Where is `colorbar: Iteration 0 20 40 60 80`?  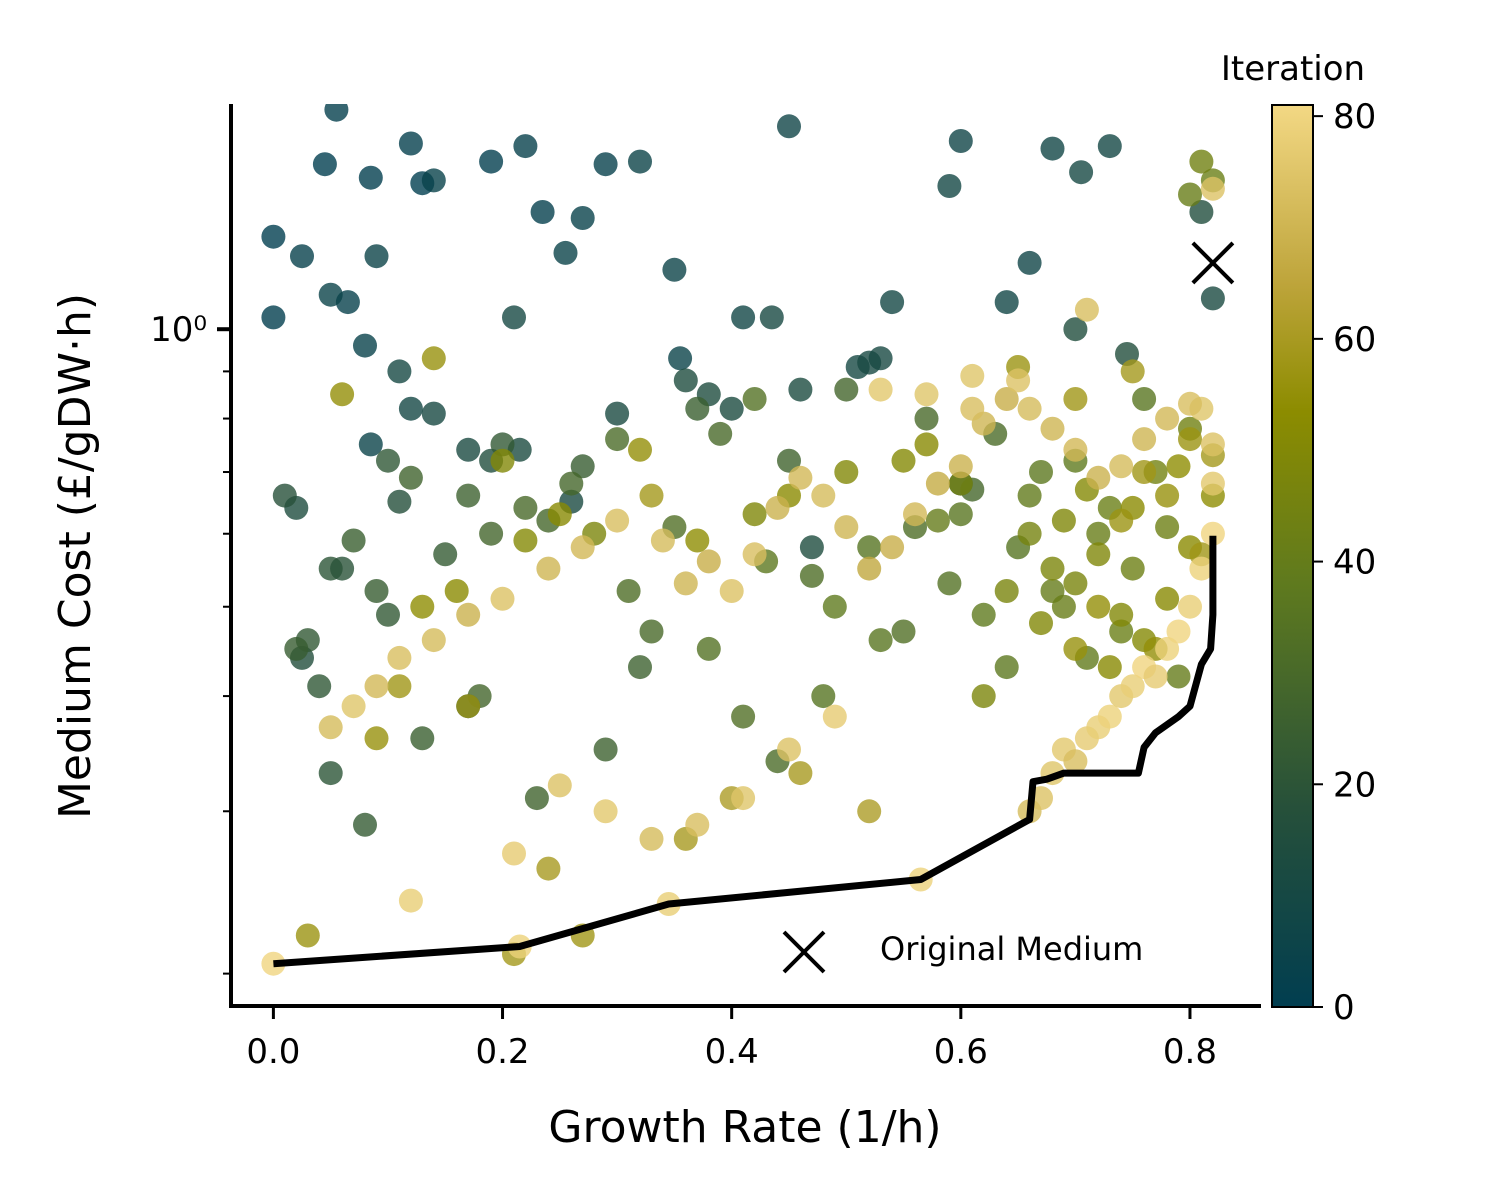 colorbar: Iteration 0 20 40 60 80 is located at coordinates (1298, 538).